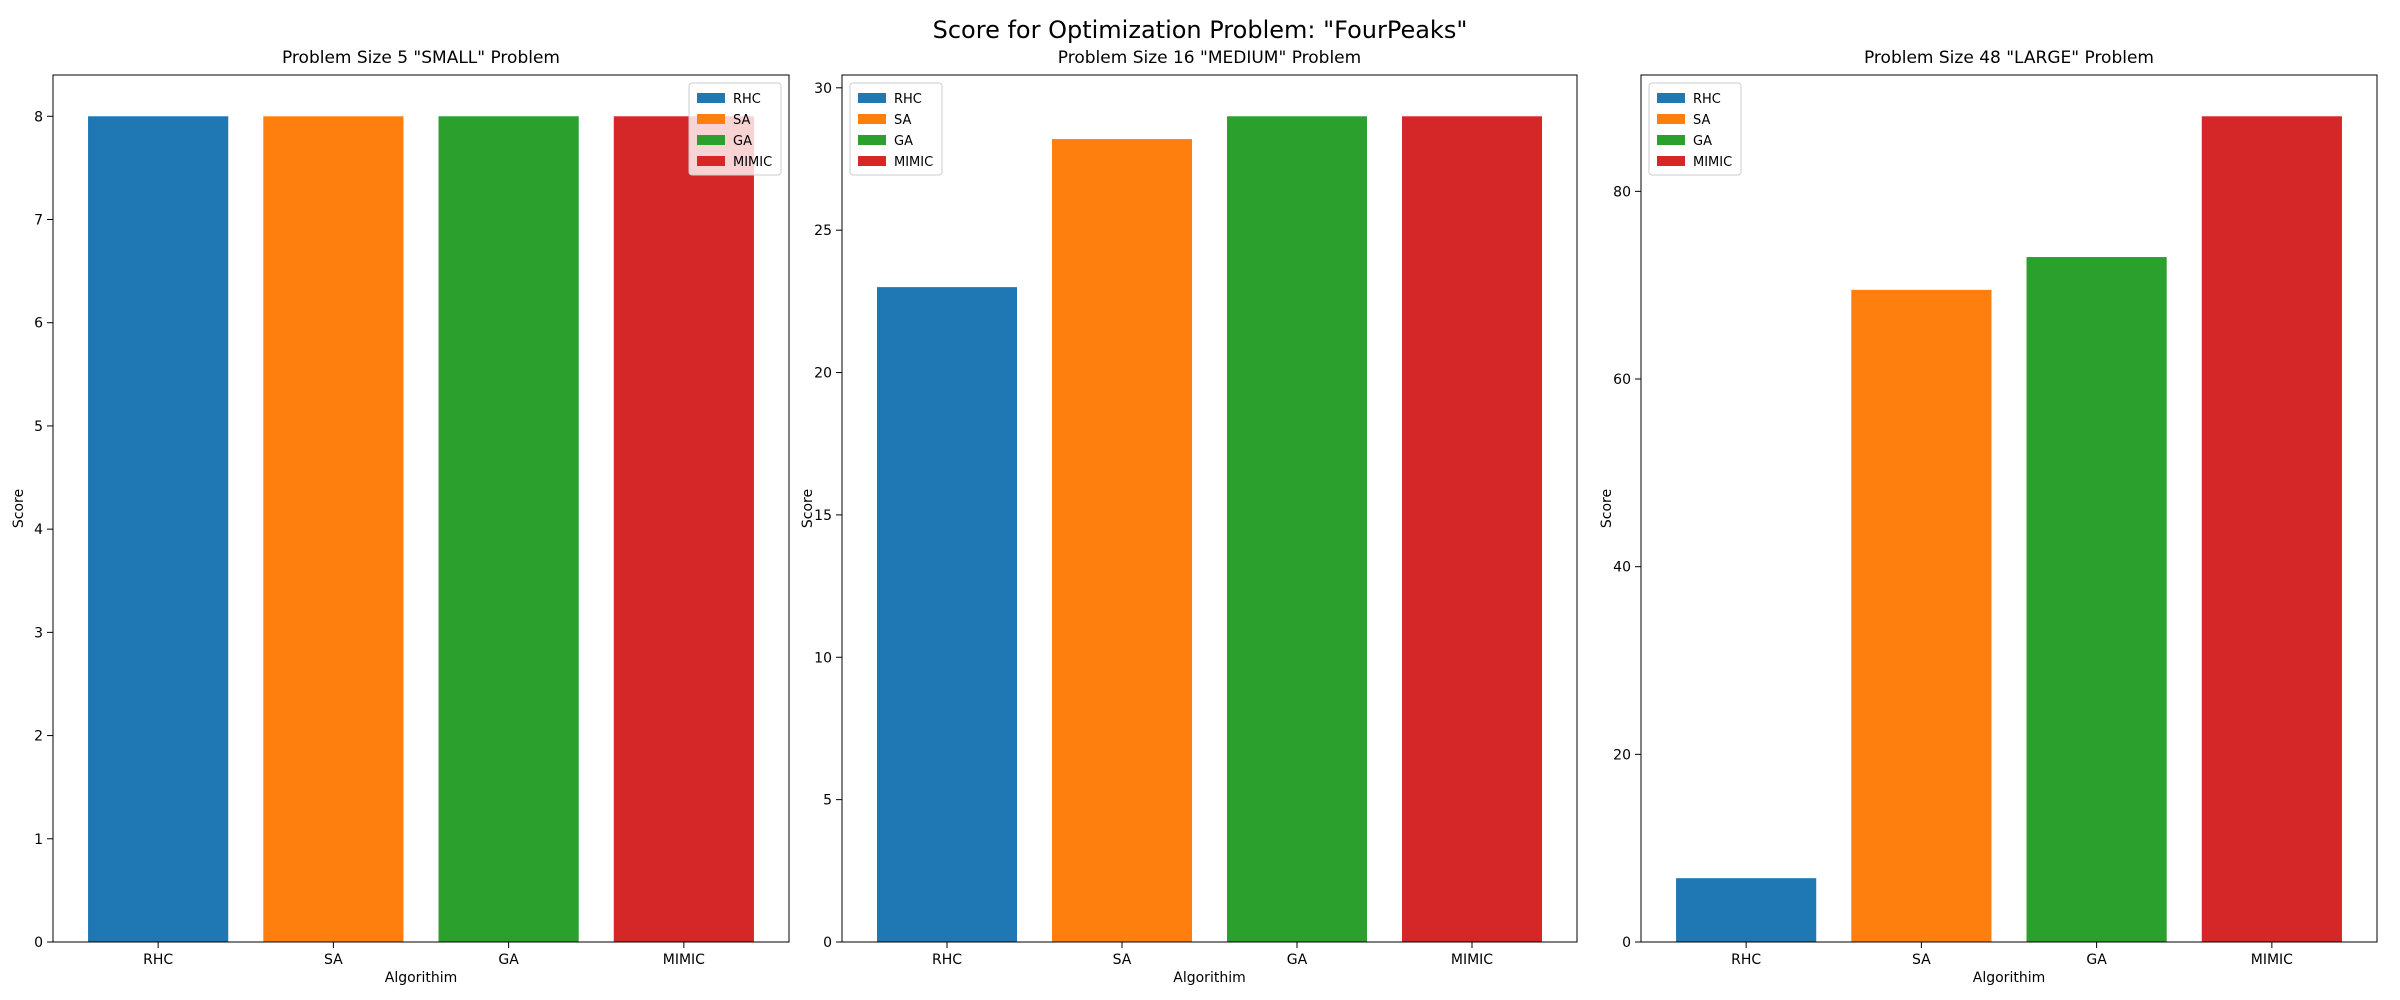  I want to click on y-tick-label: 25, so click(823, 231).